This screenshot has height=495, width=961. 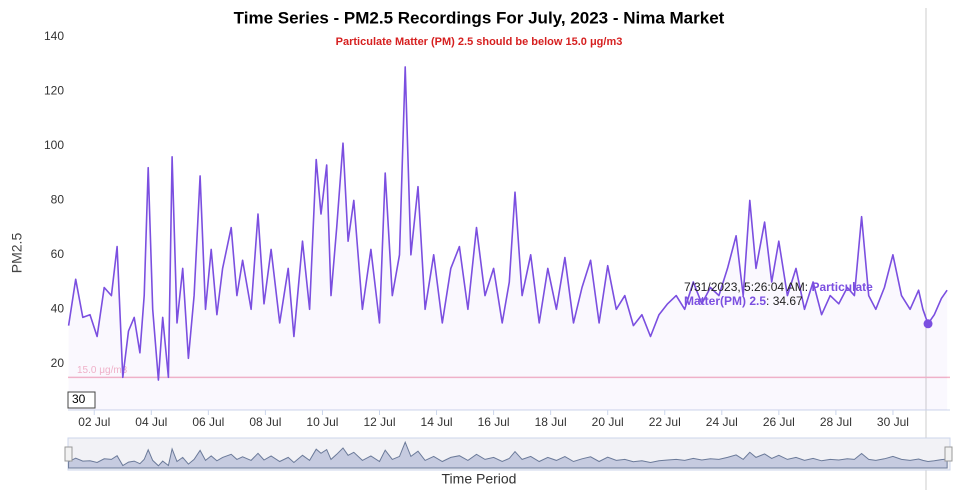 What do you see at coordinates (265, 422) in the screenshot?
I see `x-tick-label: 08 Jul` at bounding box center [265, 422].